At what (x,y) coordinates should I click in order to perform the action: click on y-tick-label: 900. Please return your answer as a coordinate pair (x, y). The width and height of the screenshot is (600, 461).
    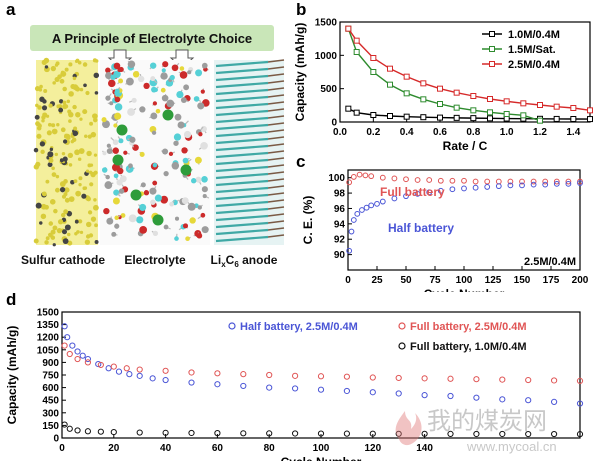
    Looking at the image, I should click on (50, 363).